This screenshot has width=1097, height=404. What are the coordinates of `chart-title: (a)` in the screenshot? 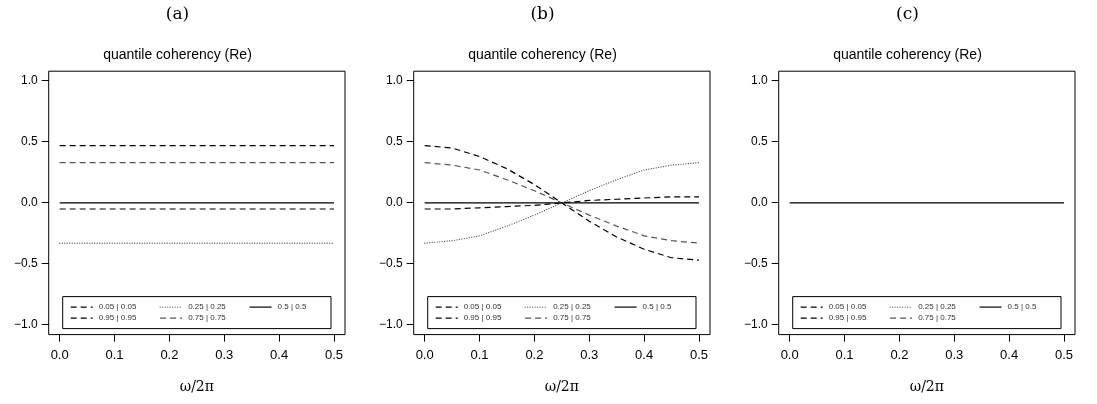 It's located at (177, 12).